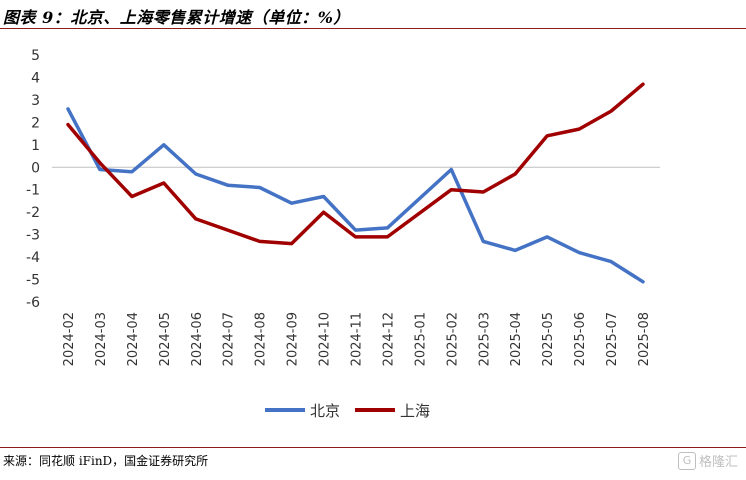 This screenshot has height=480, width=746. I want to click on x-tick-label: 2024-07, so click(229, 339).